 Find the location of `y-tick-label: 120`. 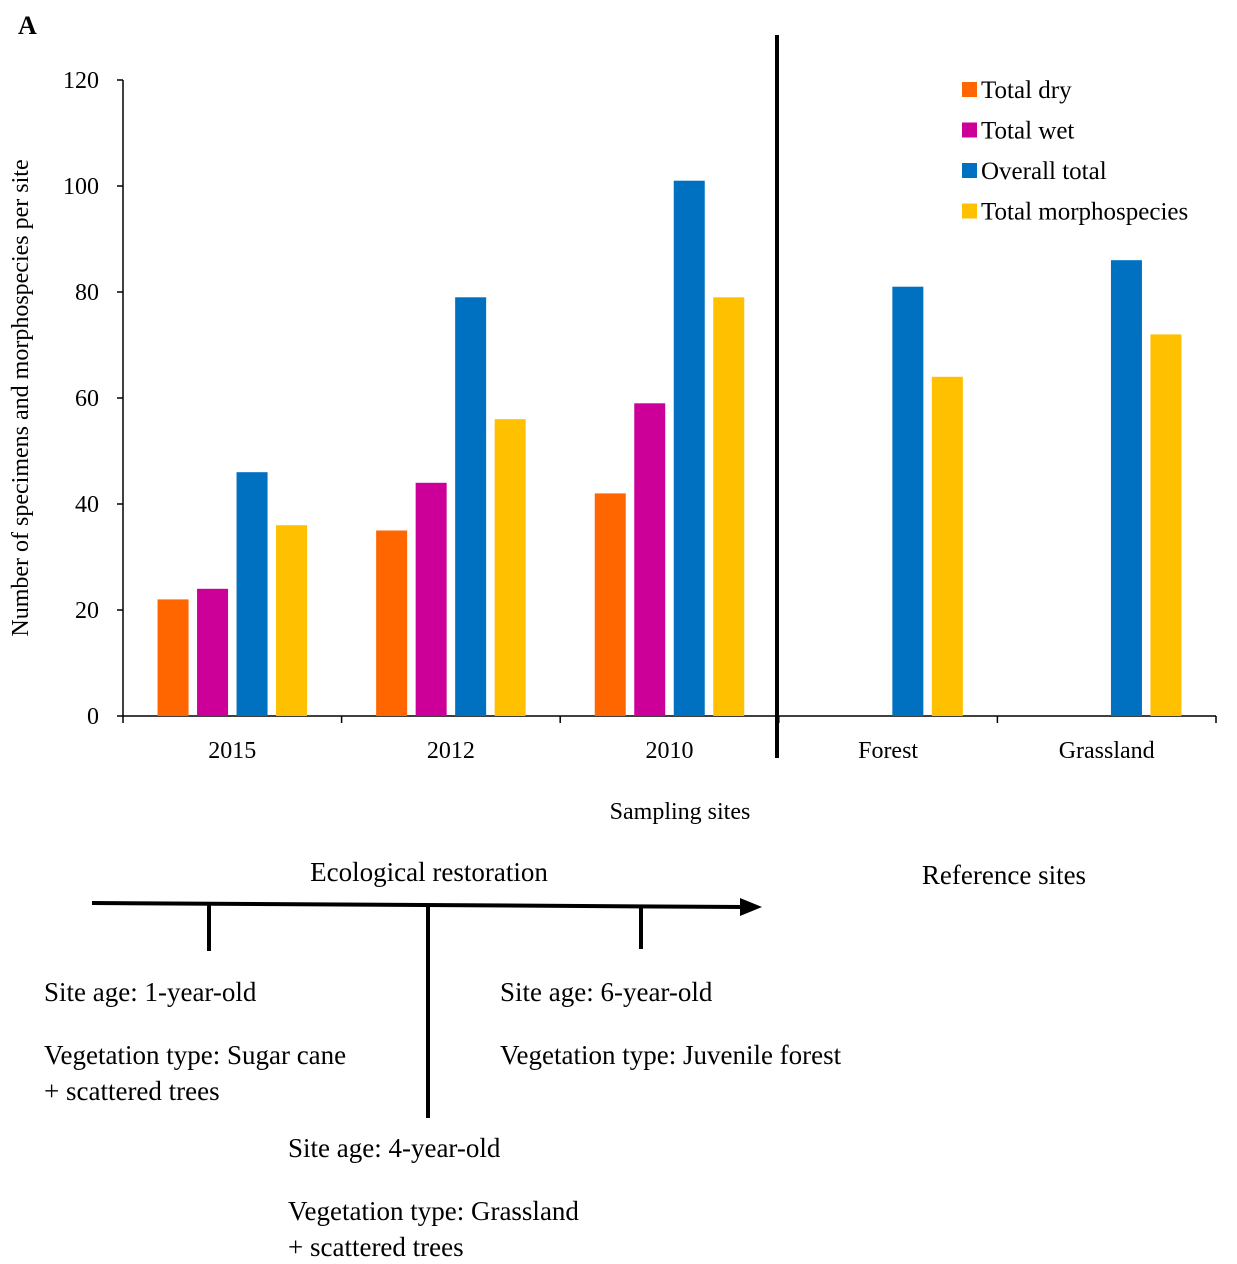

y-tick-label: 120 is located at coordinates (81, 81).